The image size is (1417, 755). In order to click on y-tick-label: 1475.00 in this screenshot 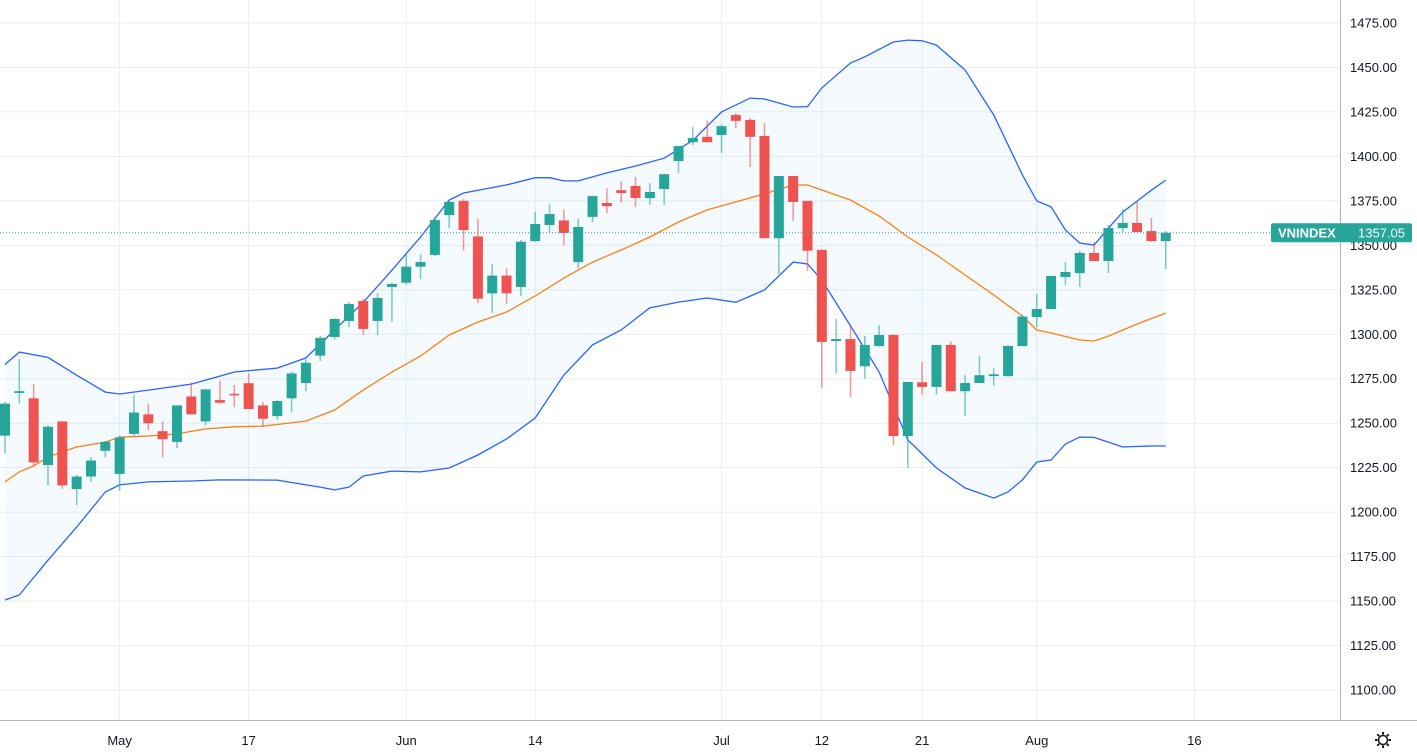, I will do `click(1373, 23)`.